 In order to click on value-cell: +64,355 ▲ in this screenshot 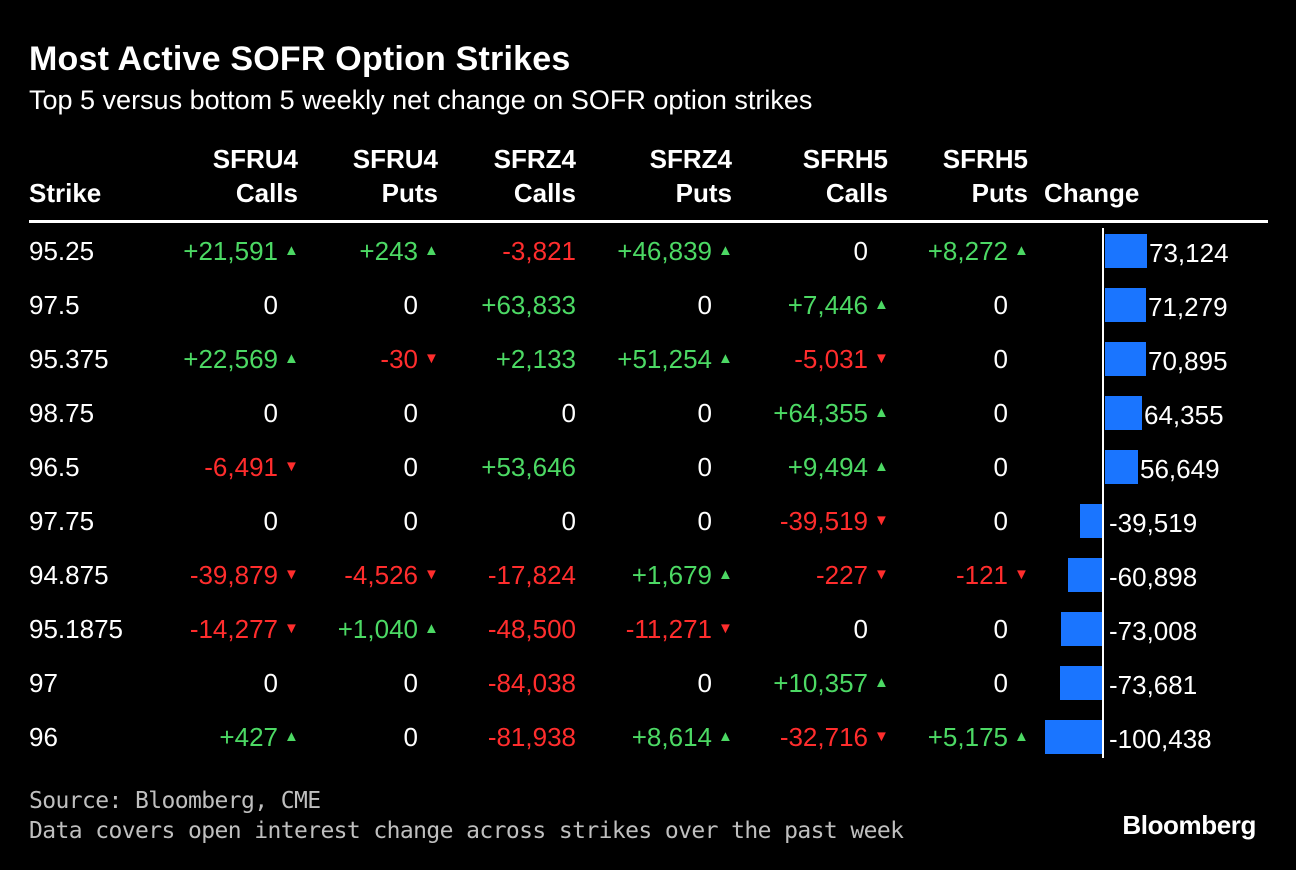, I will do `click(831, 413)`.